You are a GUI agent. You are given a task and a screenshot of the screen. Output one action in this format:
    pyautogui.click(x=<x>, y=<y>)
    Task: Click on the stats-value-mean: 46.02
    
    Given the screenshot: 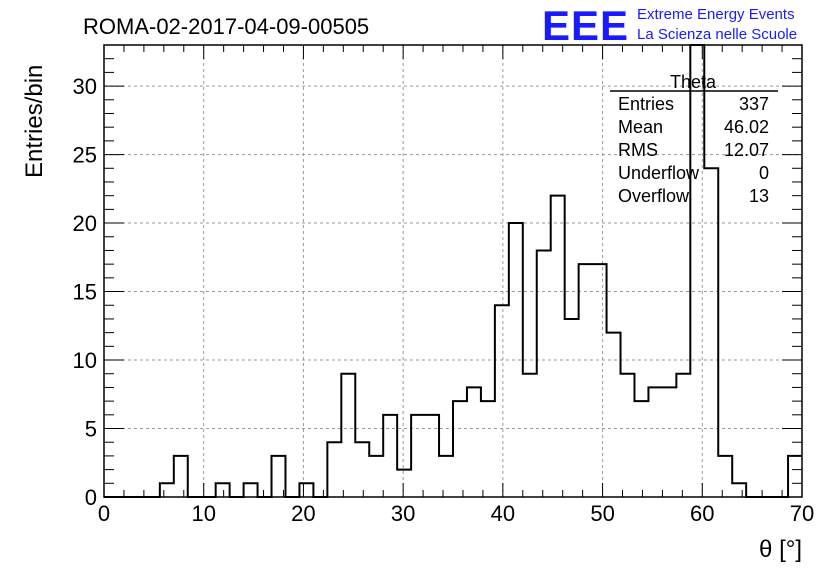 What is the action you would take?
    pyautogui.click(x=746, y=127)
    